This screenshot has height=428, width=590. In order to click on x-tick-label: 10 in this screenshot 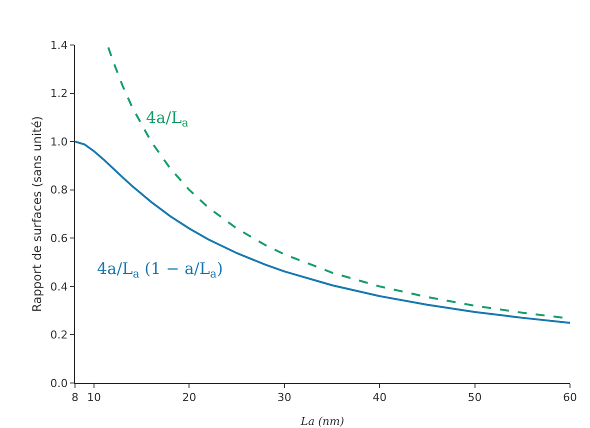, I will do `click(94, 397)`.